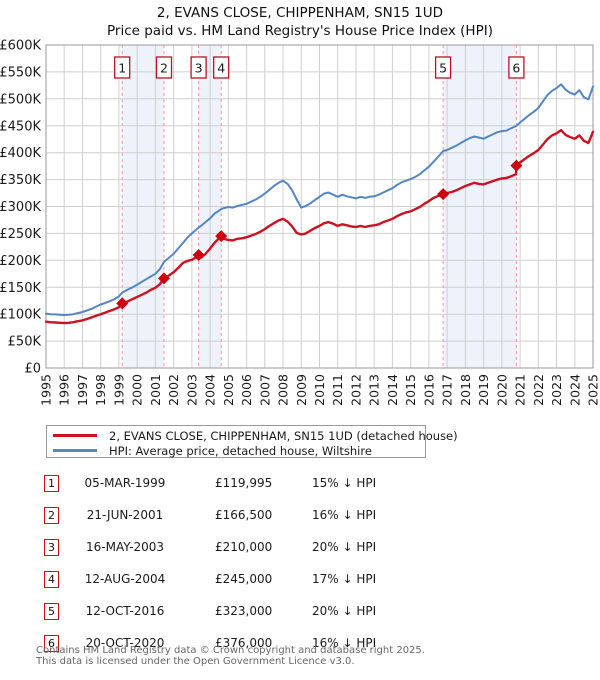 Image resolution: width=600 pixels, height=680 pixels. What do you see at coordinates (20, 261) in the screenshot?
I see `y-tick-label: £200K` at bounding box center [20, 261].